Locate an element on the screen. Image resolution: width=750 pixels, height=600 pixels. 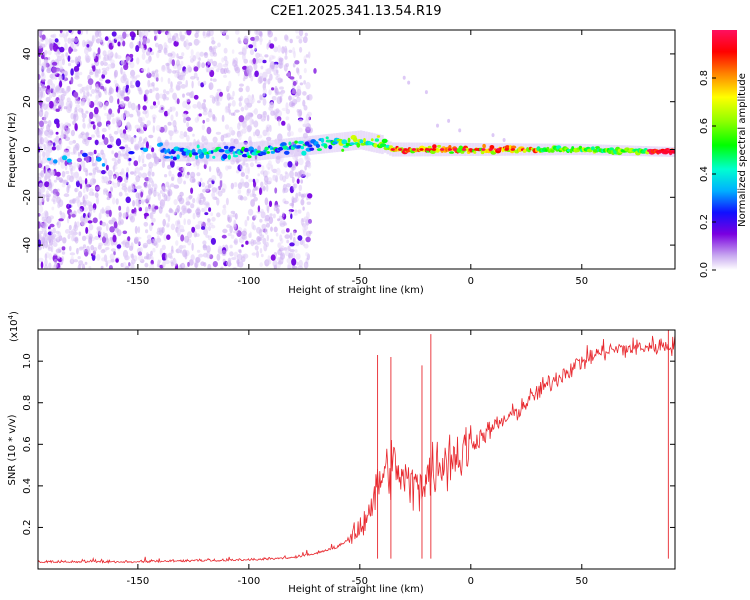
heatmap-band-cell is located at coordinates (249, 152).